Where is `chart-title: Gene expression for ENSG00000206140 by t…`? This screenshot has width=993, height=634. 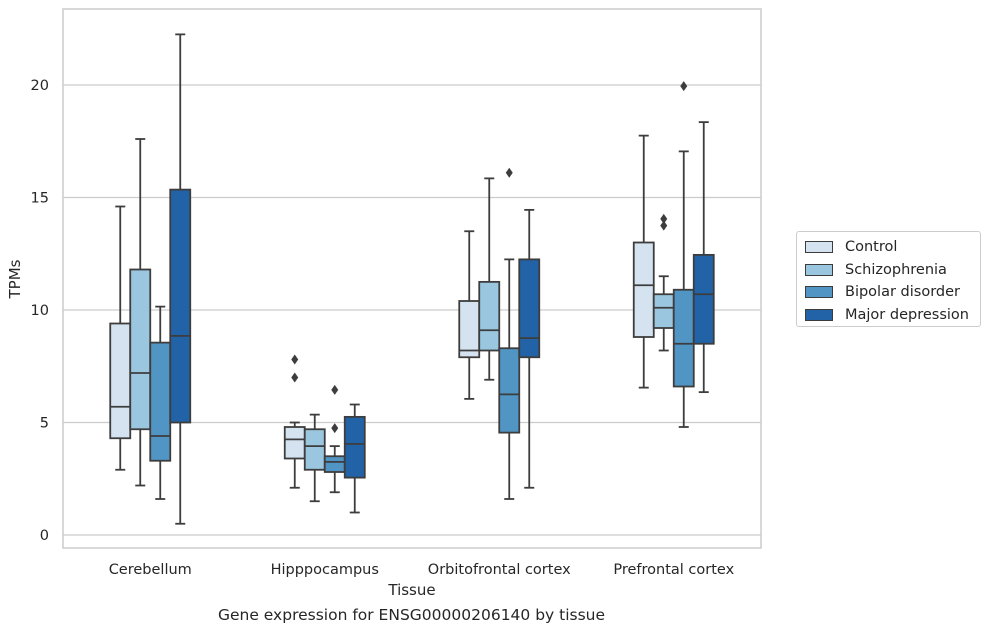
chart-title: Gene expression for ENSG00000206140 by t… is located at coordinates (411, 615).